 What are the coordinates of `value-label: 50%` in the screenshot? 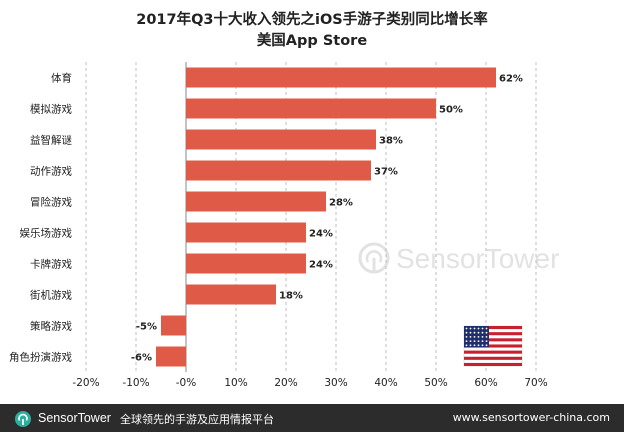 It's located at (451, 110).